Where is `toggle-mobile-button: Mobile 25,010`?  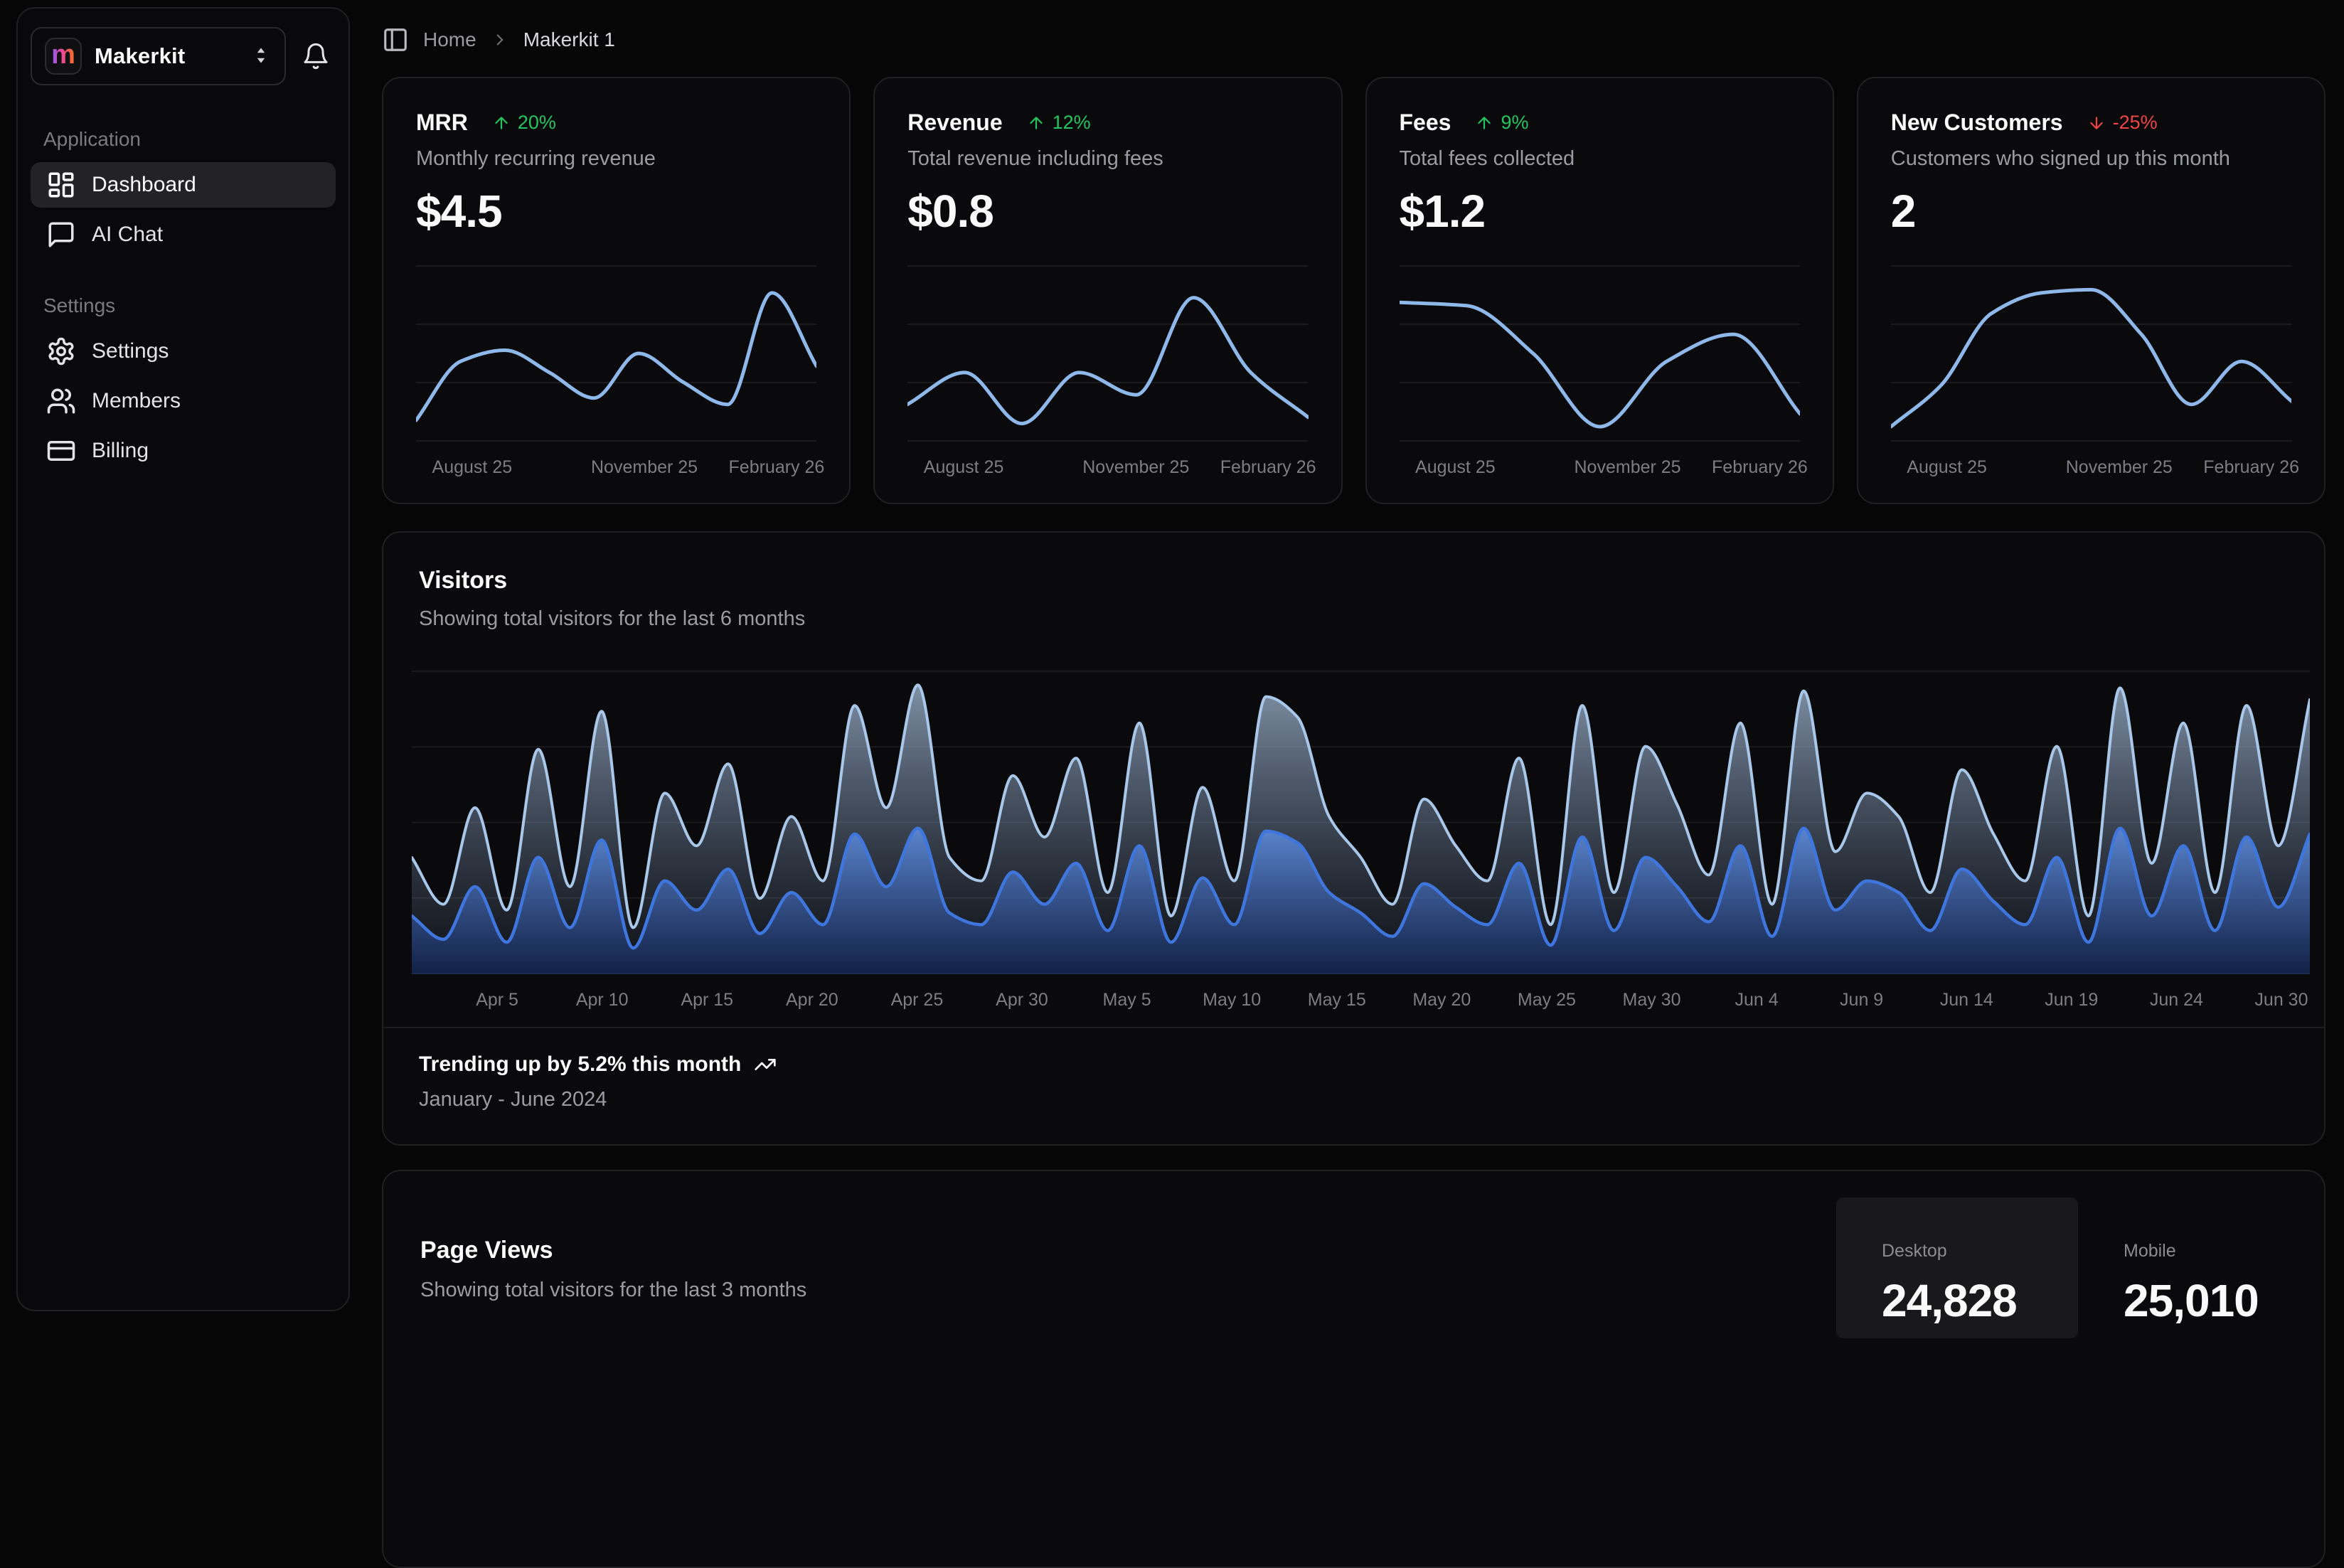 toggle-mobile-button: Mobile 25,010 is located at coordinates (2199, 1268).